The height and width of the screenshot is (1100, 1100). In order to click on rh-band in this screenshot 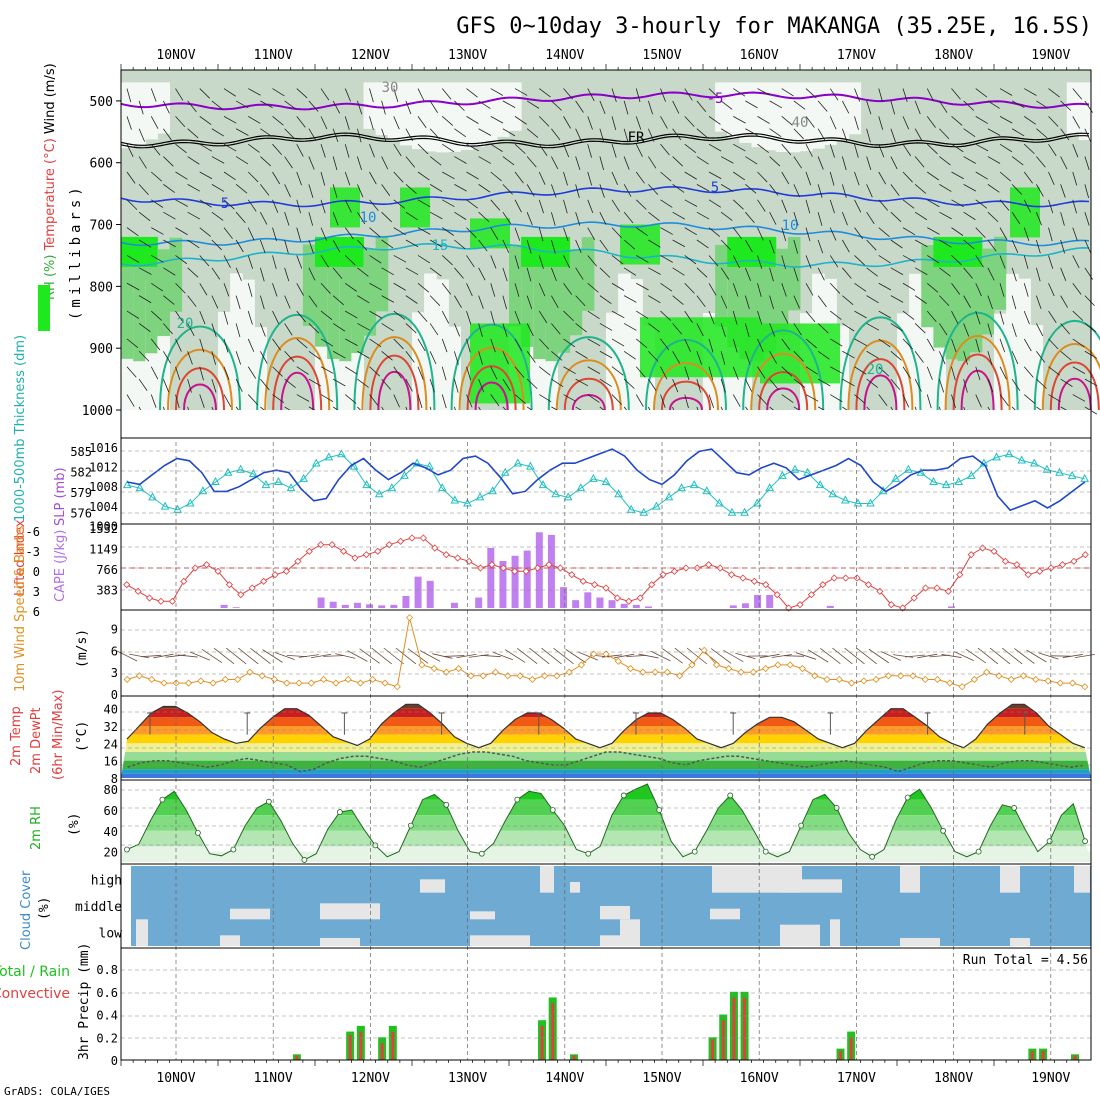, I will do `click(606, 823)`.